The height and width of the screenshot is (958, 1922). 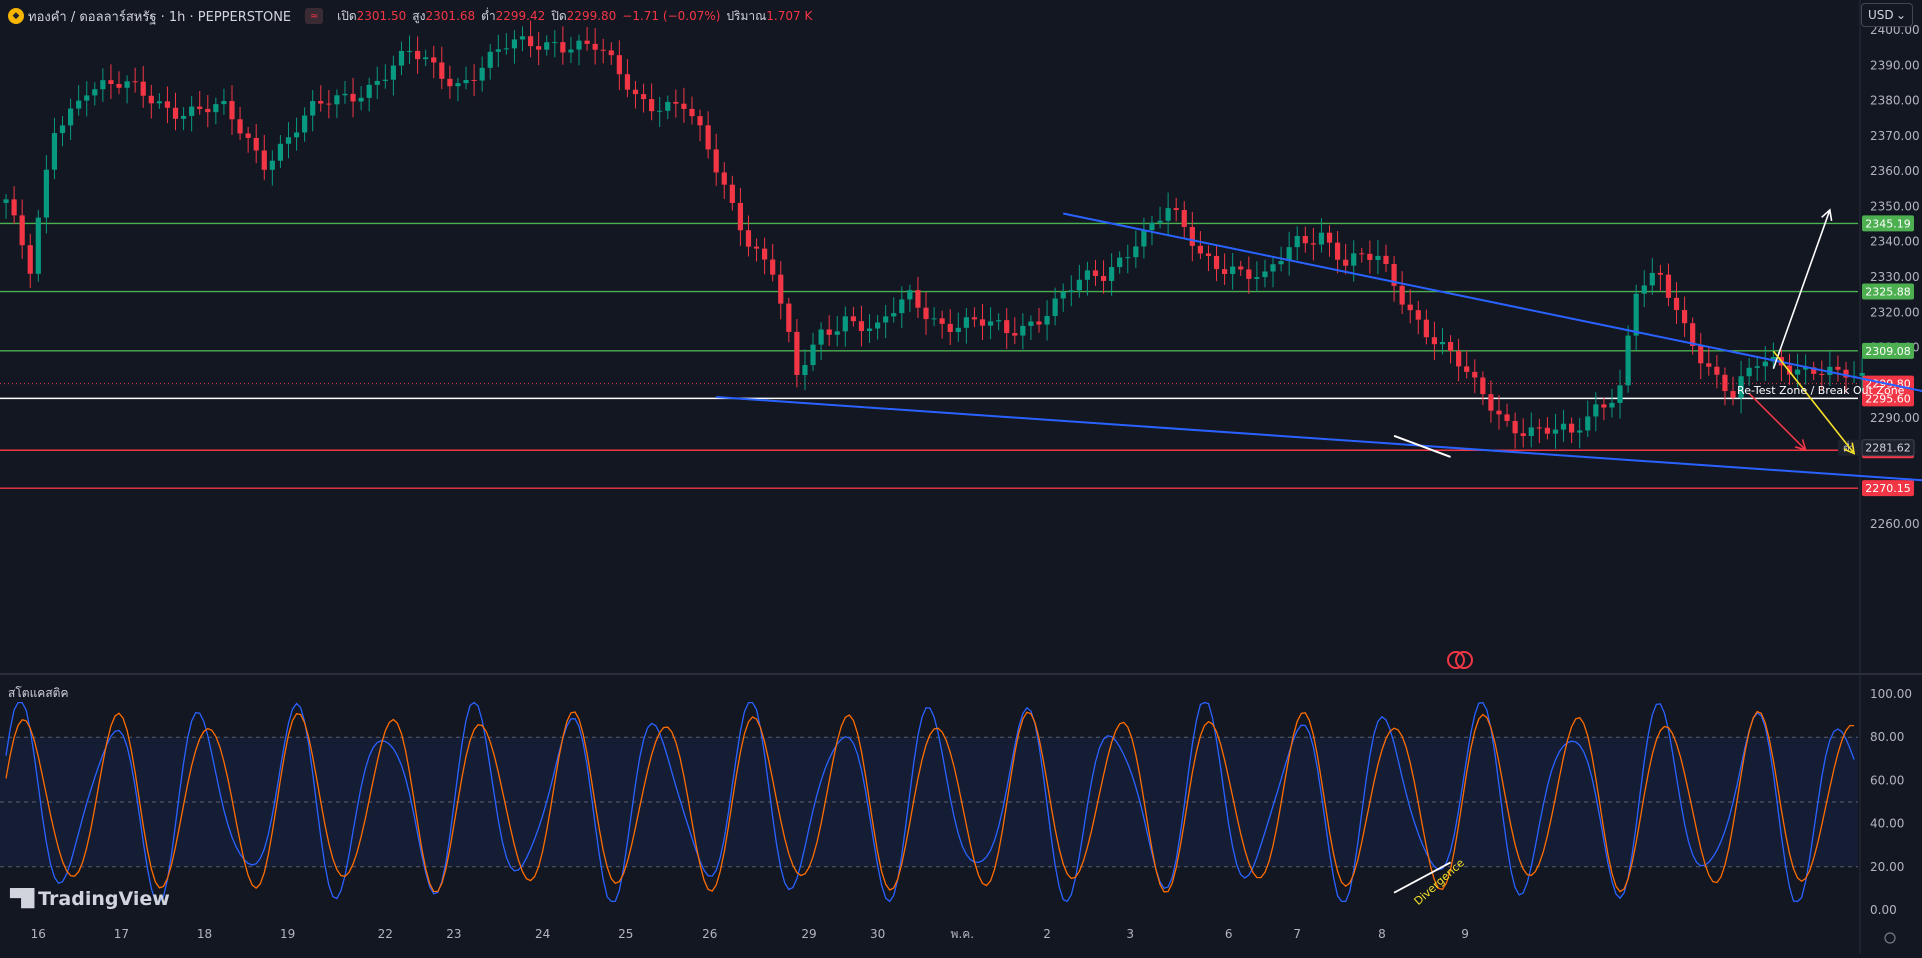 What do you see at coordinates (1881, 15) in the screenshot?
I see `currency-label: USD` at bounding box center [1881, 15].